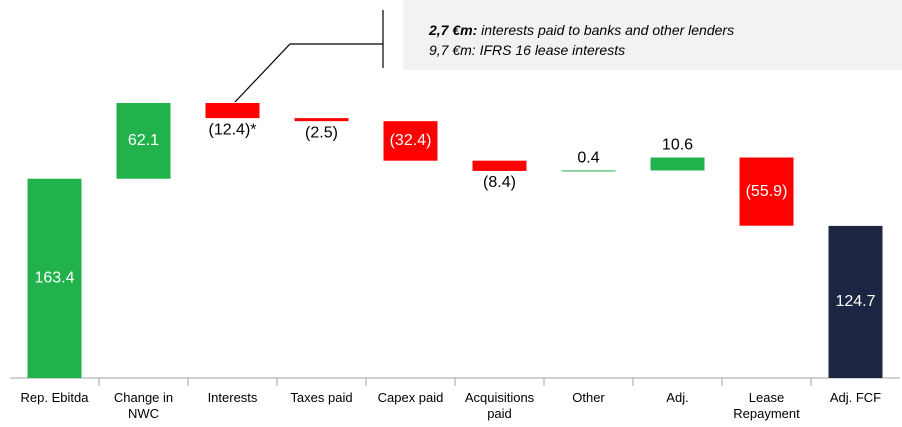  I want to click on x-tick-label: Lease Repayment, so click(766, 405).